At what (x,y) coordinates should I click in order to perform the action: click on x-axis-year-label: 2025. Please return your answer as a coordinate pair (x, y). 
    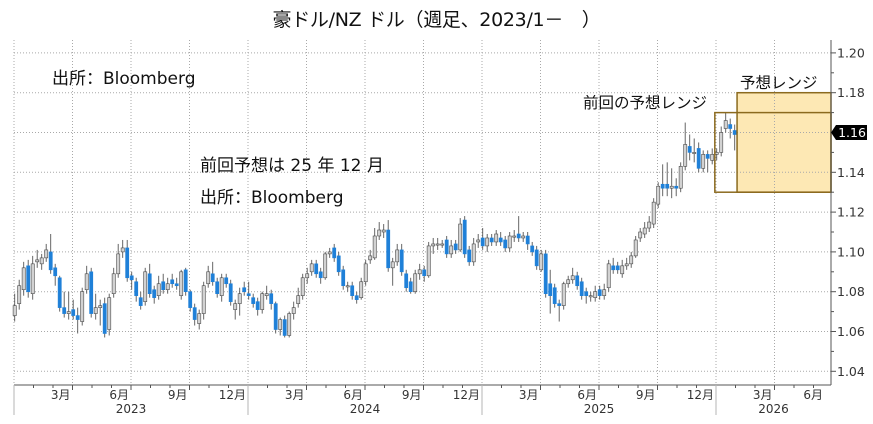
    Looking at the image, I should click on (599, 409).